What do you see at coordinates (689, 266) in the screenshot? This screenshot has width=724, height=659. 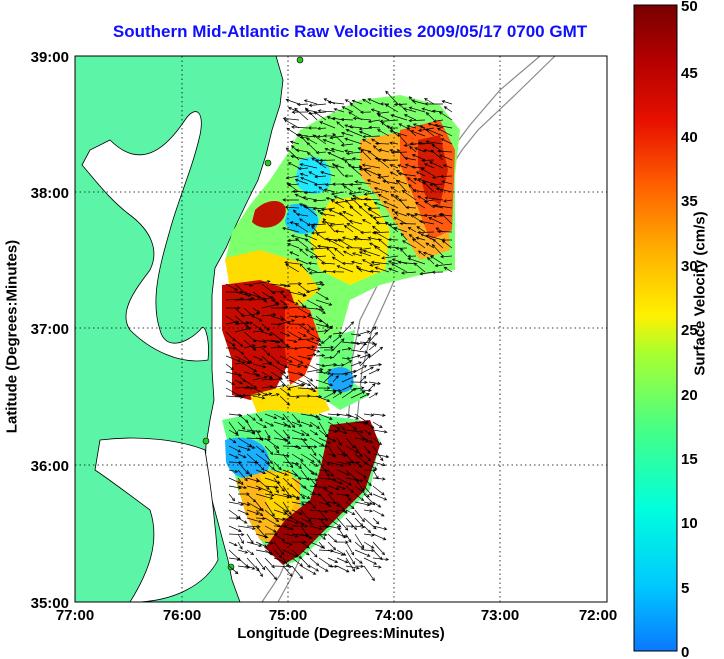 I see `colorbar-tick-label: 30` at bounding box center [689, 266].